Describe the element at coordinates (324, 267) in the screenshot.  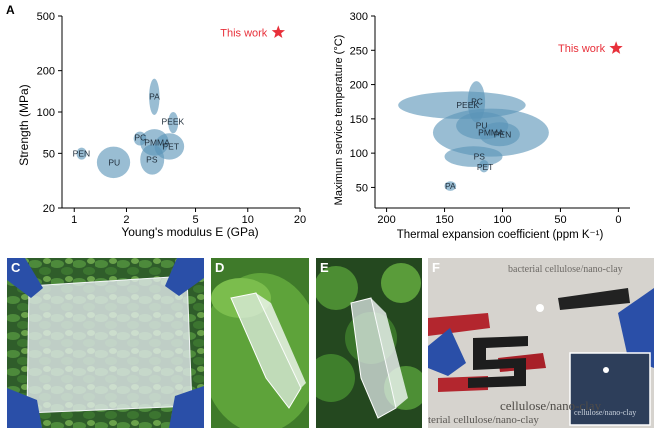
I see `panel-label-e: E` at that location.